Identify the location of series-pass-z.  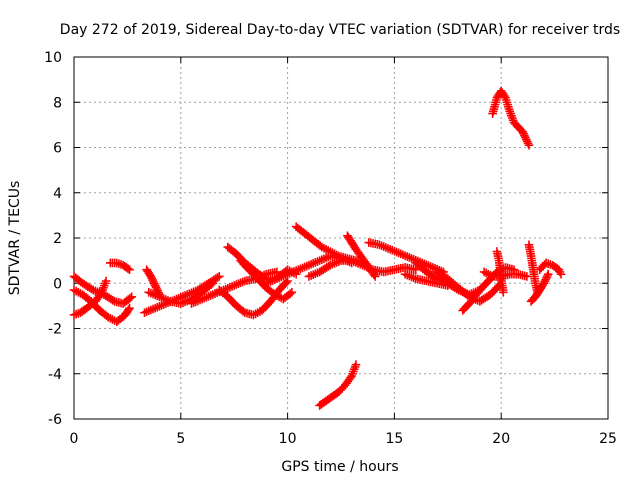
(511, 118).